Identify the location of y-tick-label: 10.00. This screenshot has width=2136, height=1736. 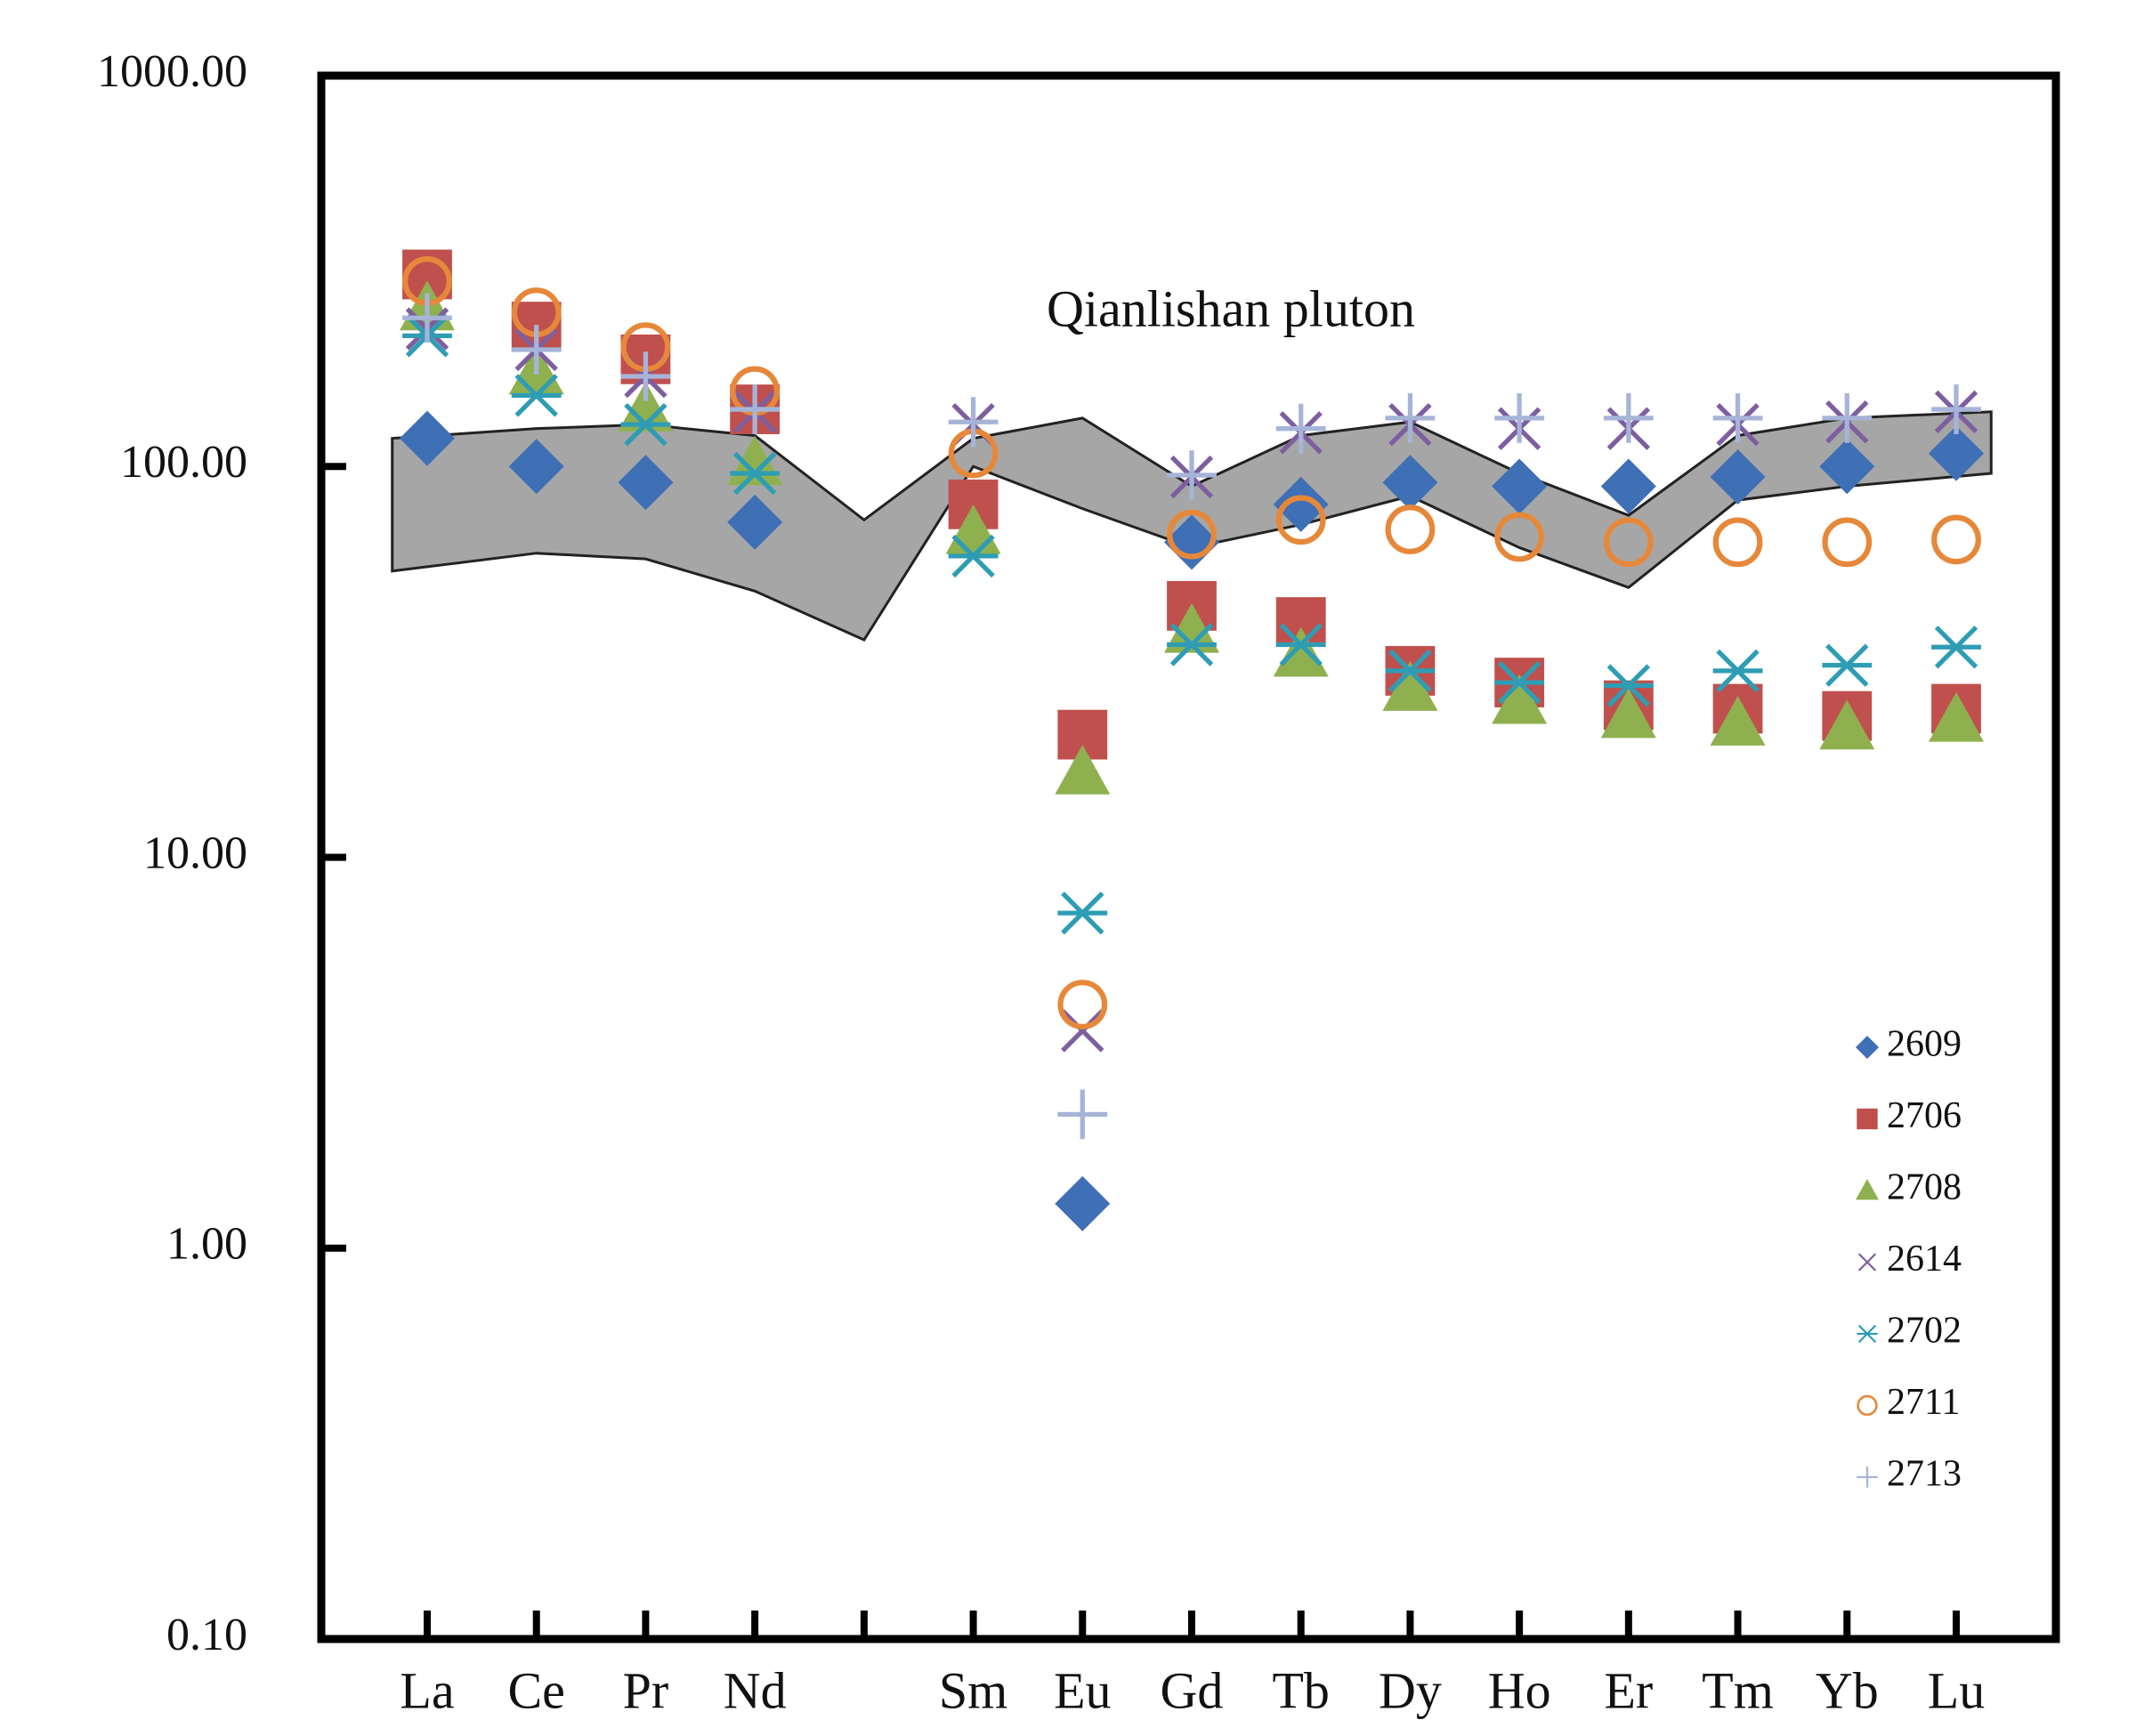
(195, 853).